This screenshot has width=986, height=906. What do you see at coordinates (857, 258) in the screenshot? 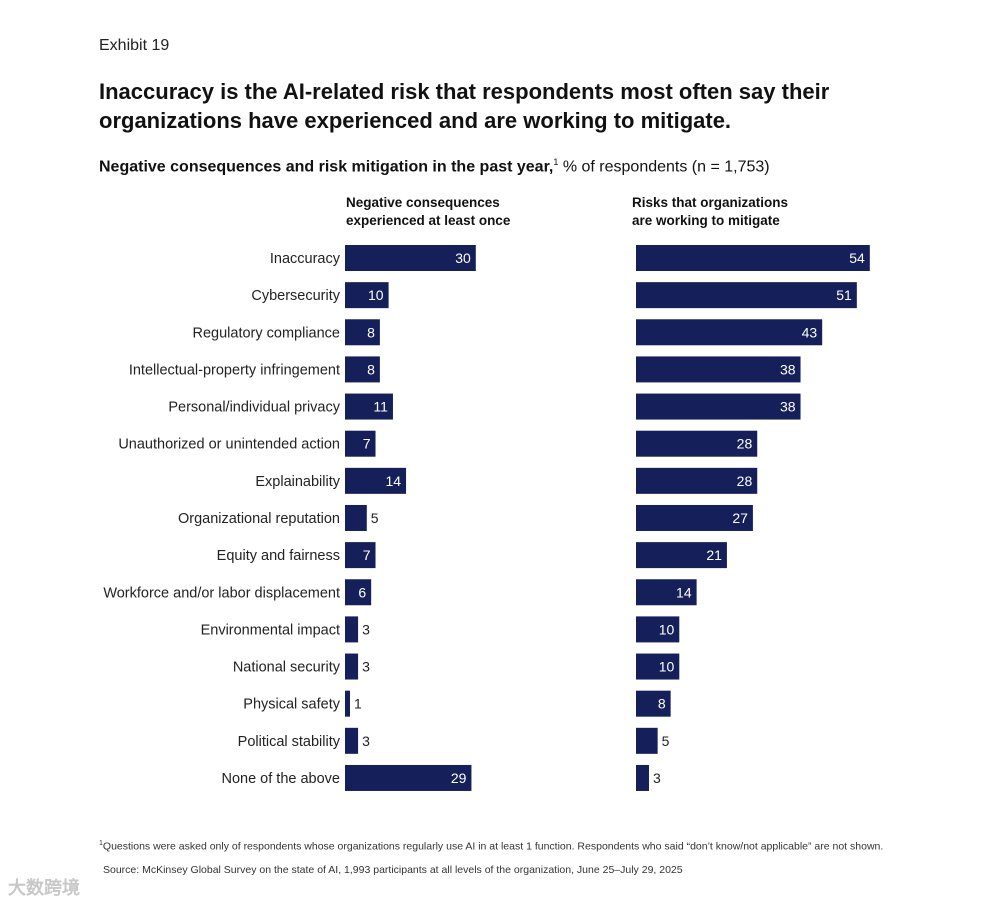
I see `data-label: 54` at bounding box center [857, 258].